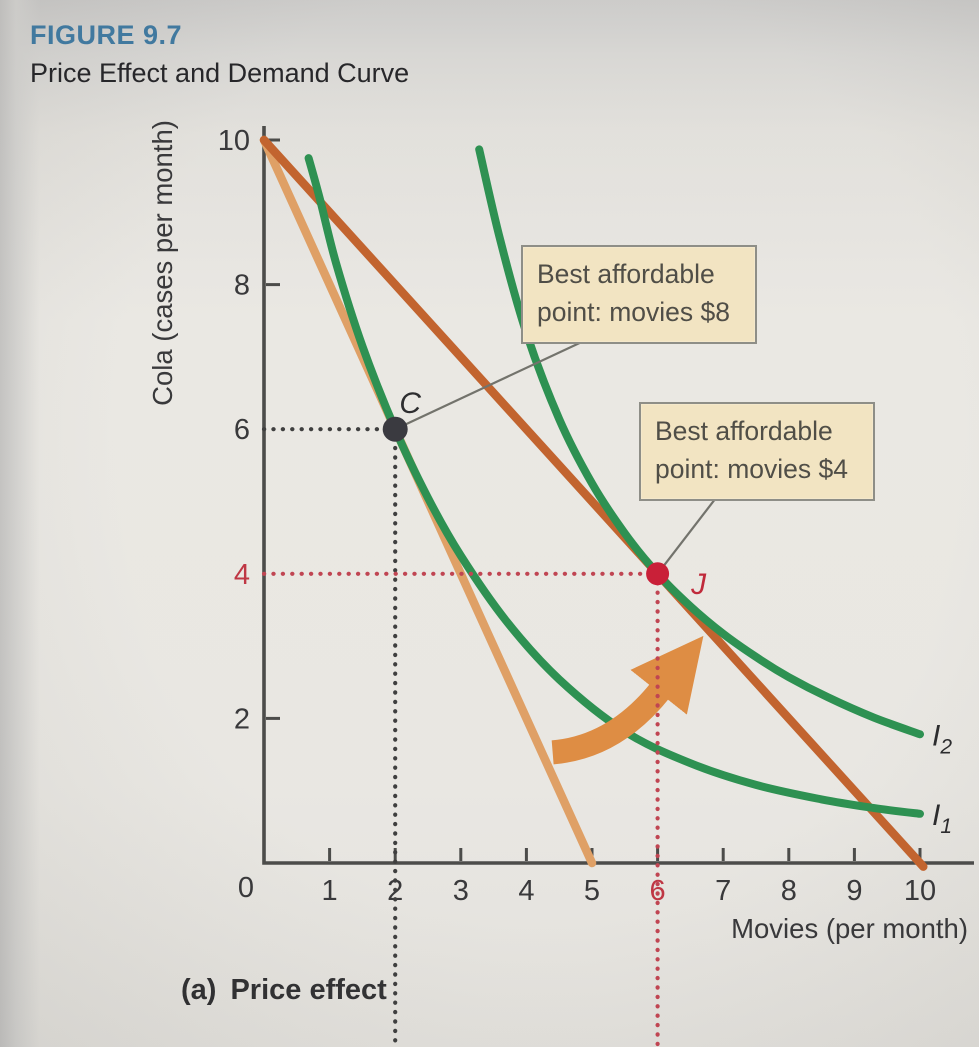 The height and width of the screenshot is (1047, 979). What do you see at coordinates (592, 891) in the screenshot?
I see `x-tick-label: 5` at bounding box center [592, 891].